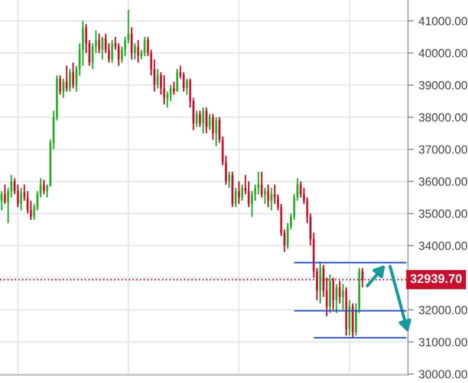 This screenshot has width=468, height=383. I want to click on y-tick-label: 40000.00, so click(443, 53).